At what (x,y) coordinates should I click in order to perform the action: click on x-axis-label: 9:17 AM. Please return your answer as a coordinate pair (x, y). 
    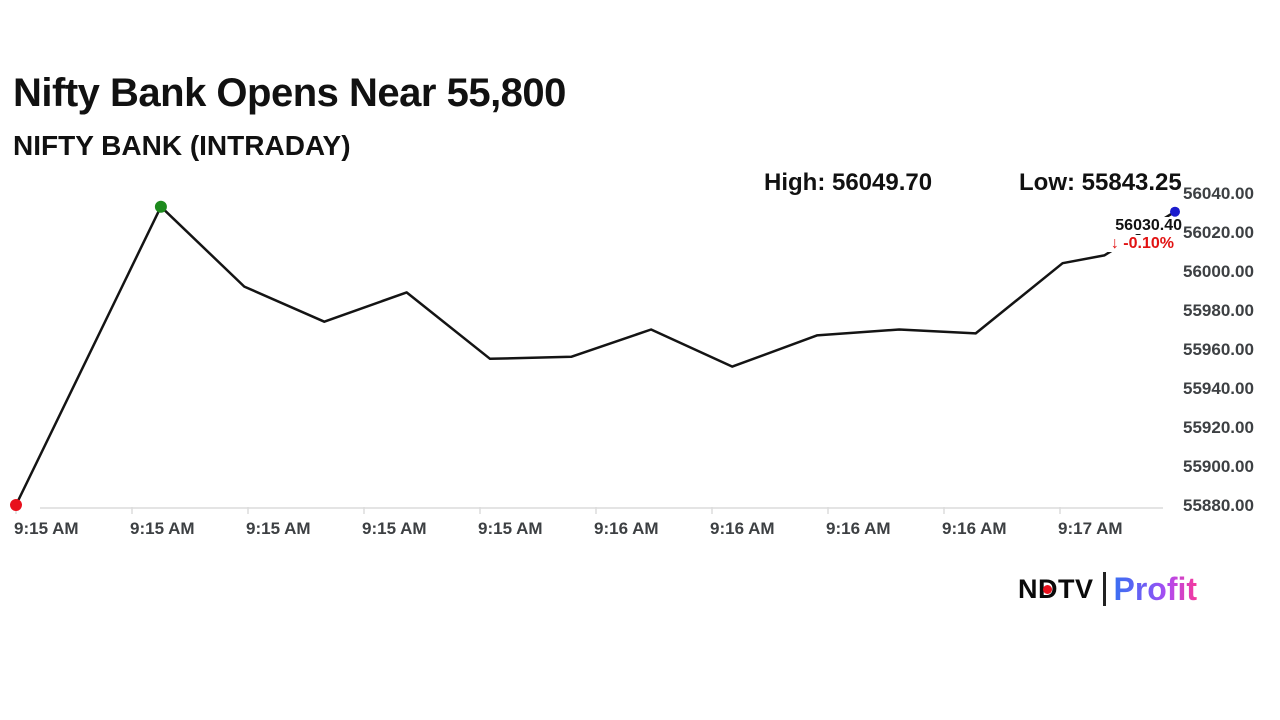
    Looking at the image, I should click on (1090, 528).